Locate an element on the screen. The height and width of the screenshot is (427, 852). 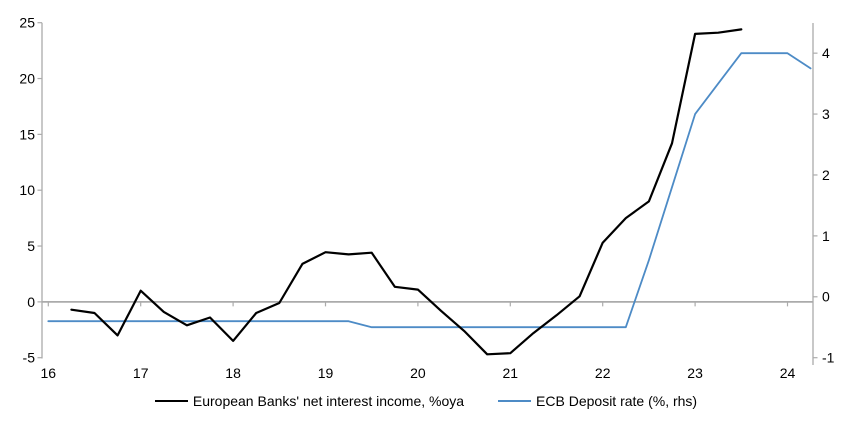
blue-line-swatch is located at coordinates (515, 401).